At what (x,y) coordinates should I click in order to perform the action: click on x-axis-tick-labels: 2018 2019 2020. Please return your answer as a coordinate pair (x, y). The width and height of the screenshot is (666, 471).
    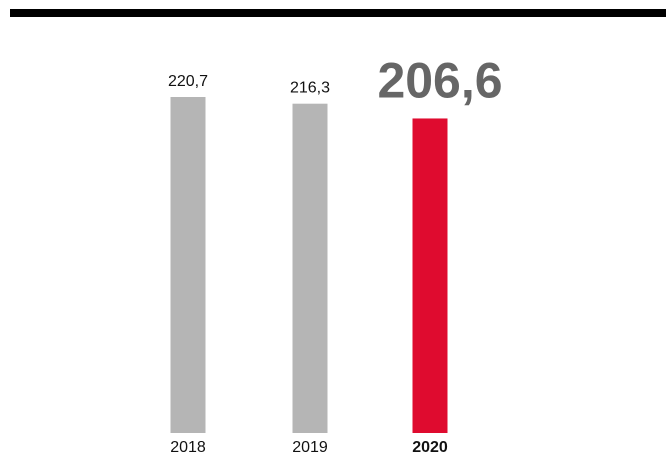
    Looking at the image, I should click on (309, 447).